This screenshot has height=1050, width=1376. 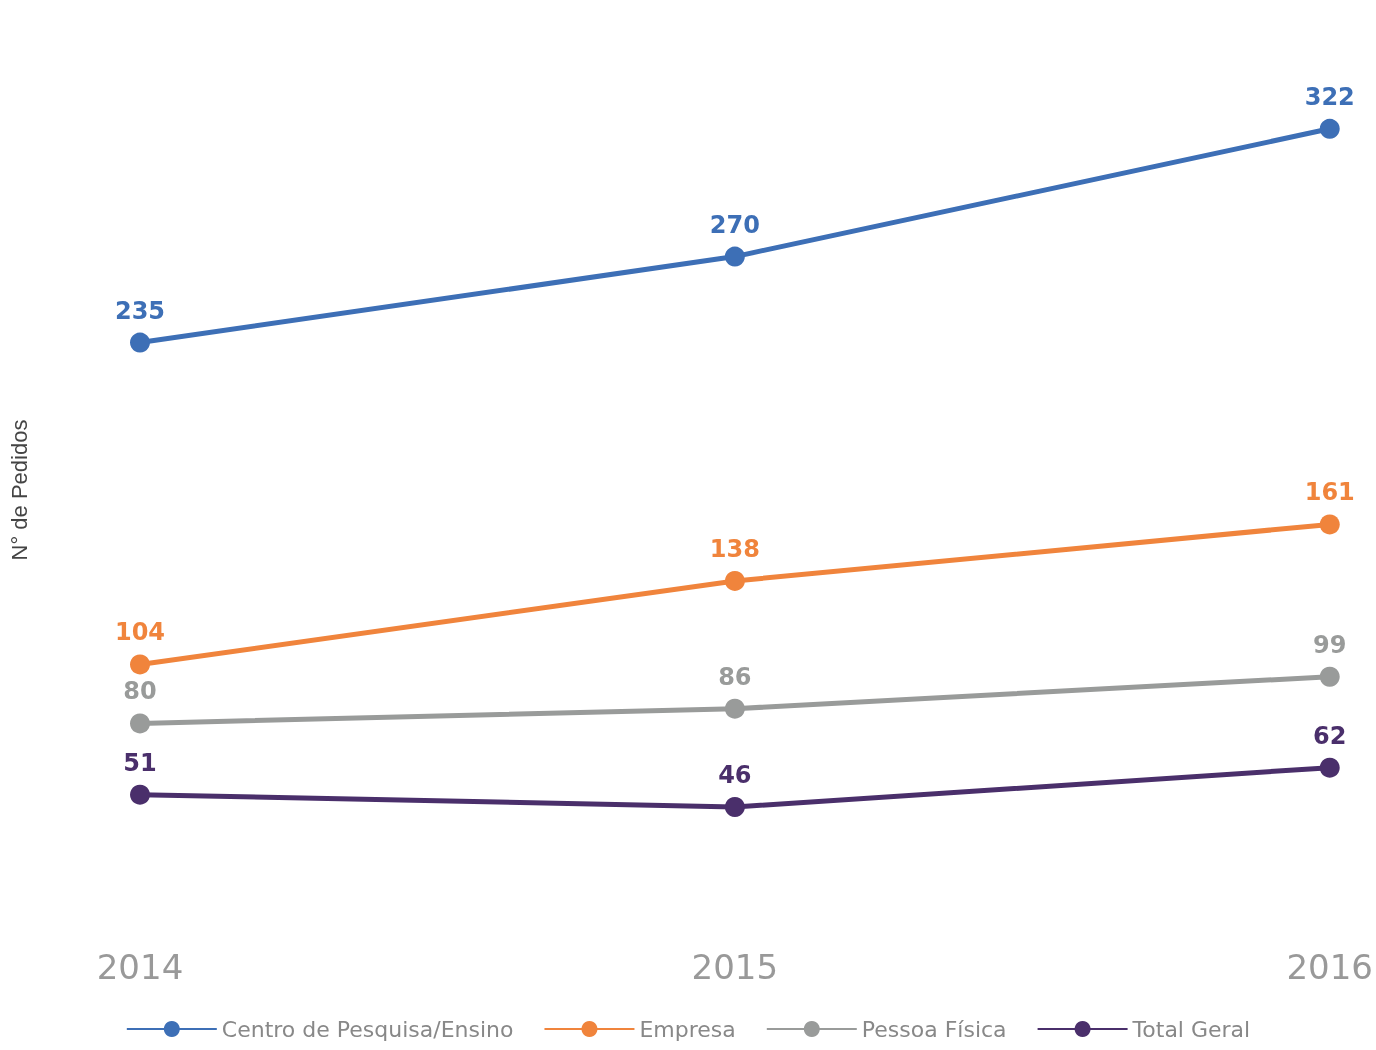 I want to click on data-label: 80, so click(x=140, y=691).